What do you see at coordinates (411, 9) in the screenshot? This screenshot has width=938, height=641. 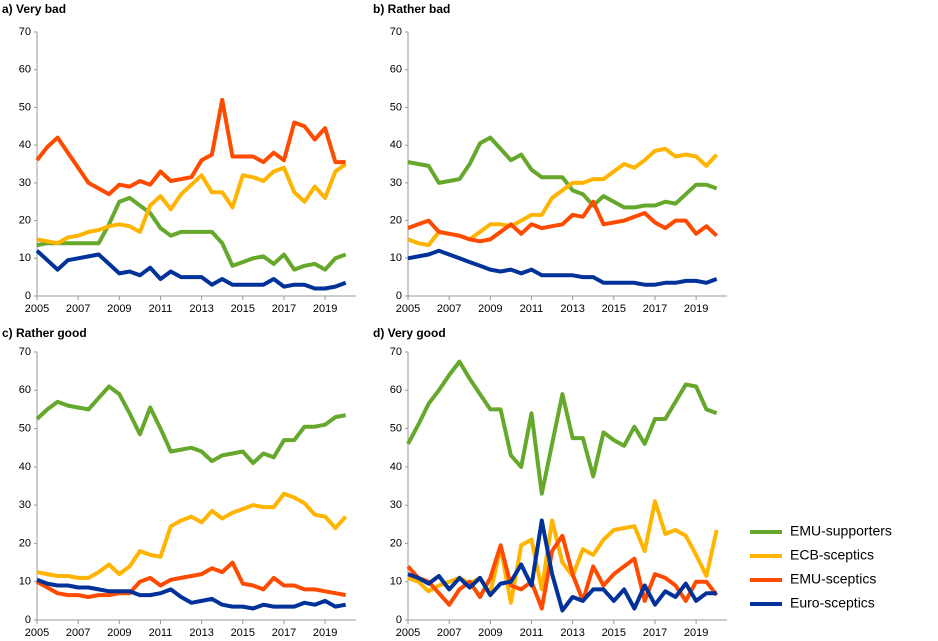 I see `panel-title: b) Rather bad` at bounding box center [411, 9].